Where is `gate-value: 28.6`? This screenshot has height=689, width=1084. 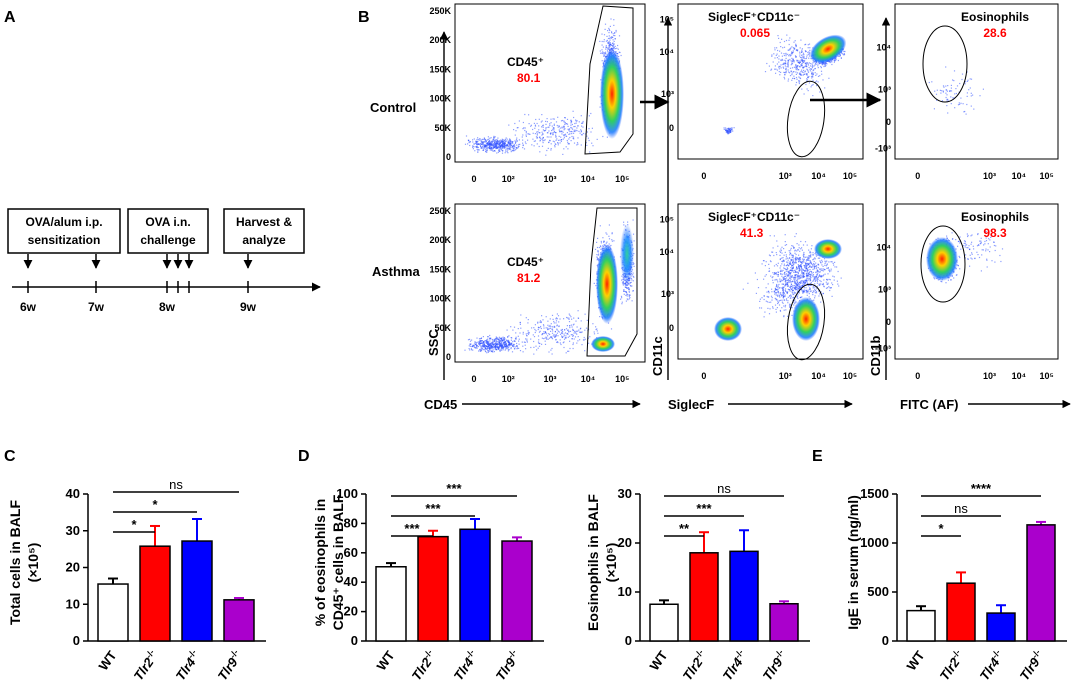 gate-value: 28.6 is located at coordinates (995, 33).